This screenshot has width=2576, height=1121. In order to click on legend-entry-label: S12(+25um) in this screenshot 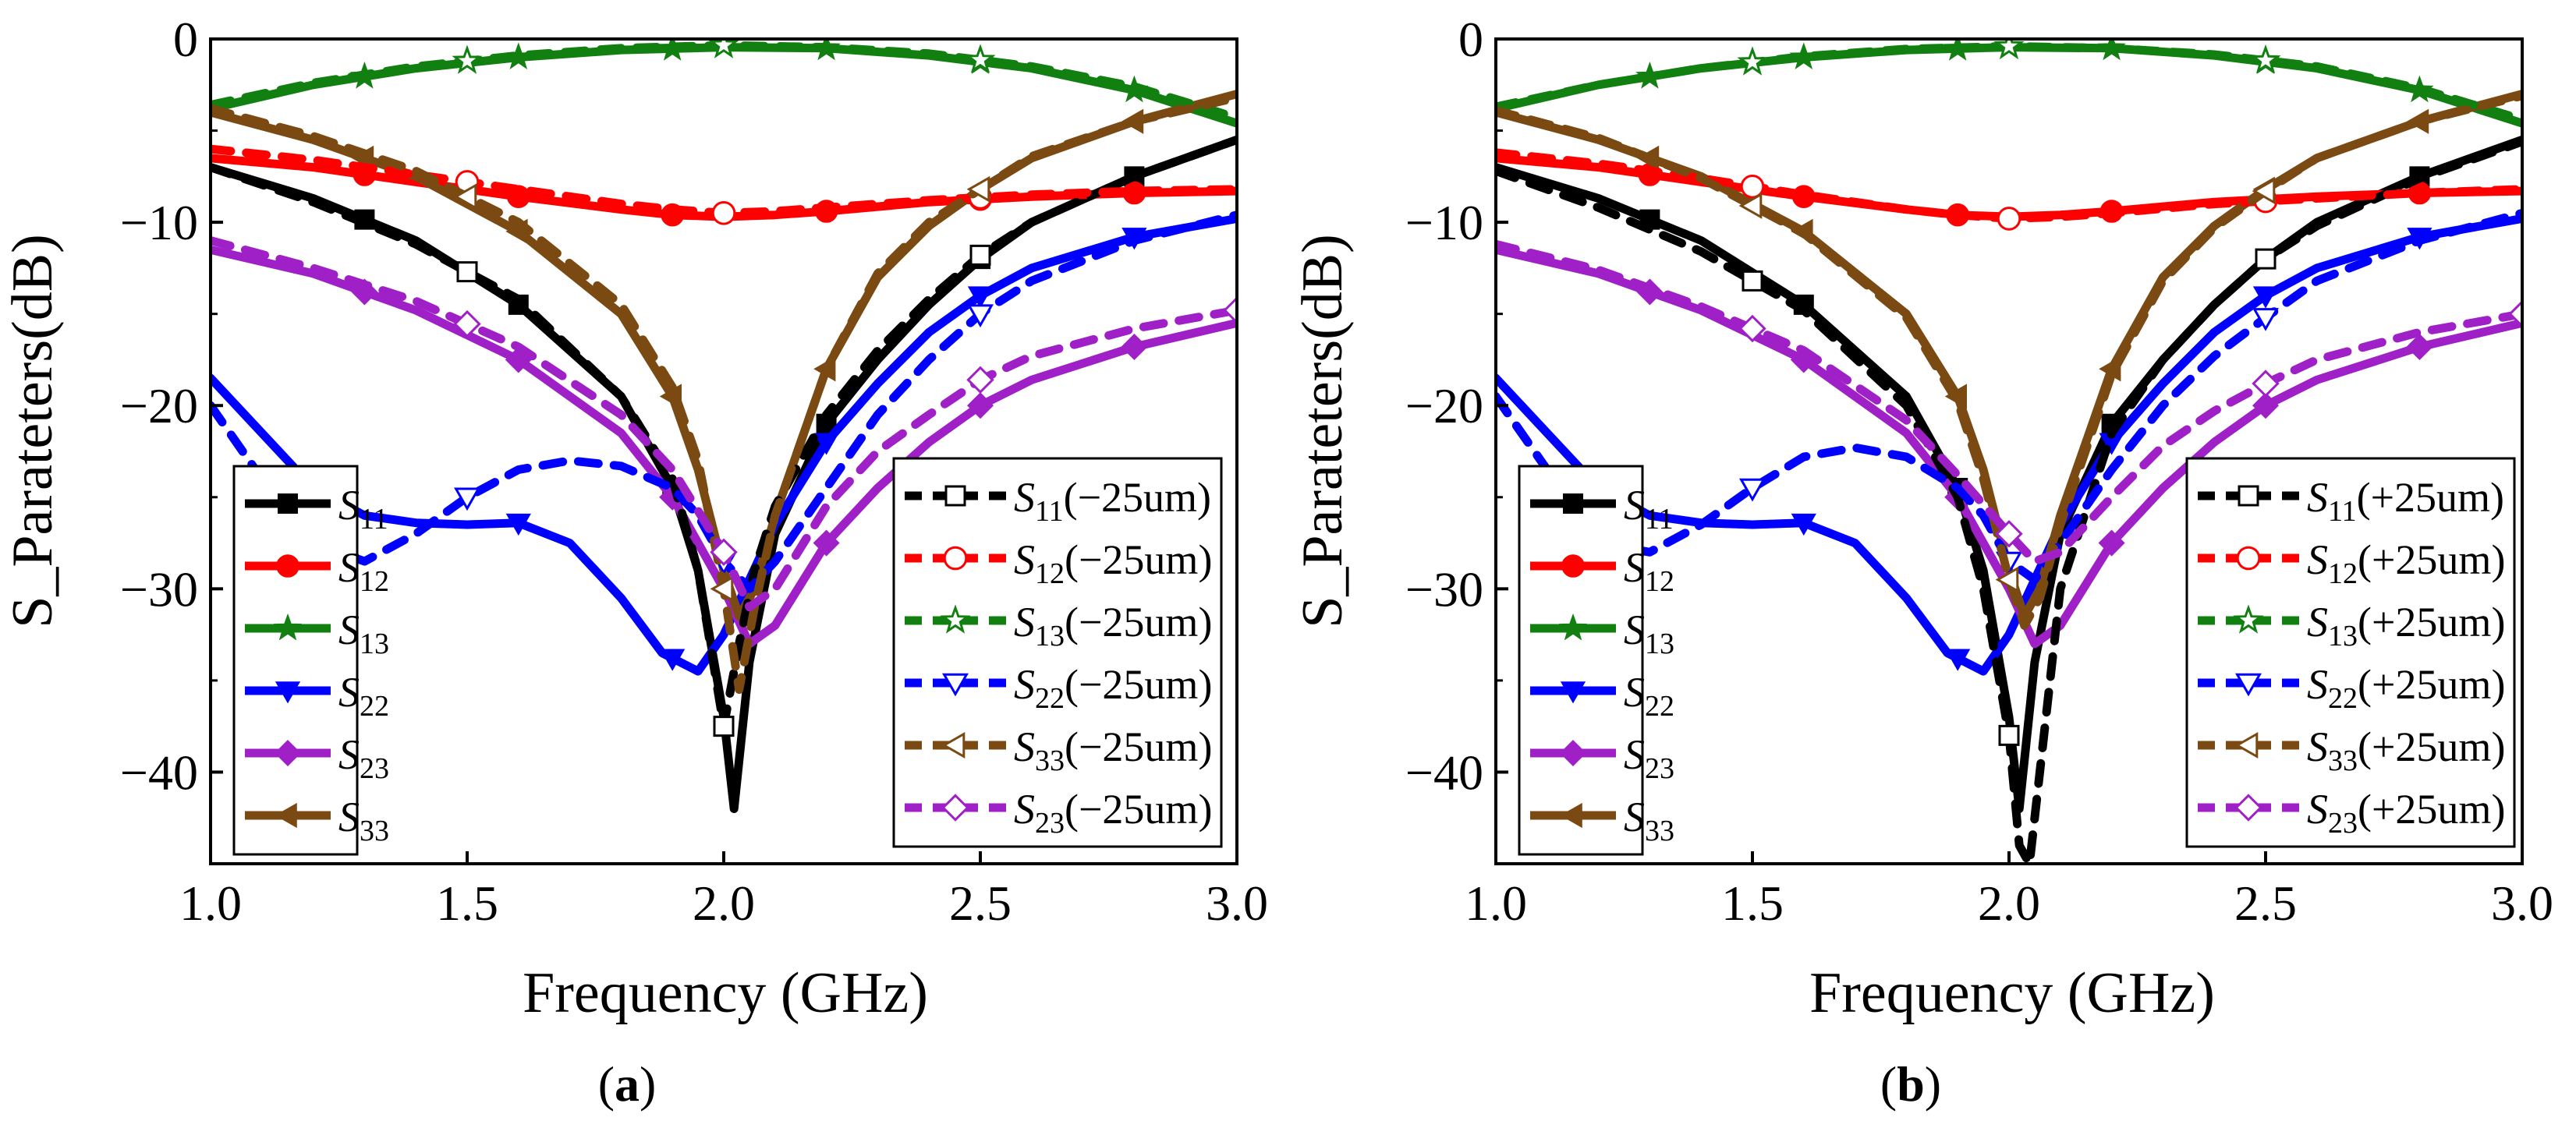, I will do `click(2406, 563)`.